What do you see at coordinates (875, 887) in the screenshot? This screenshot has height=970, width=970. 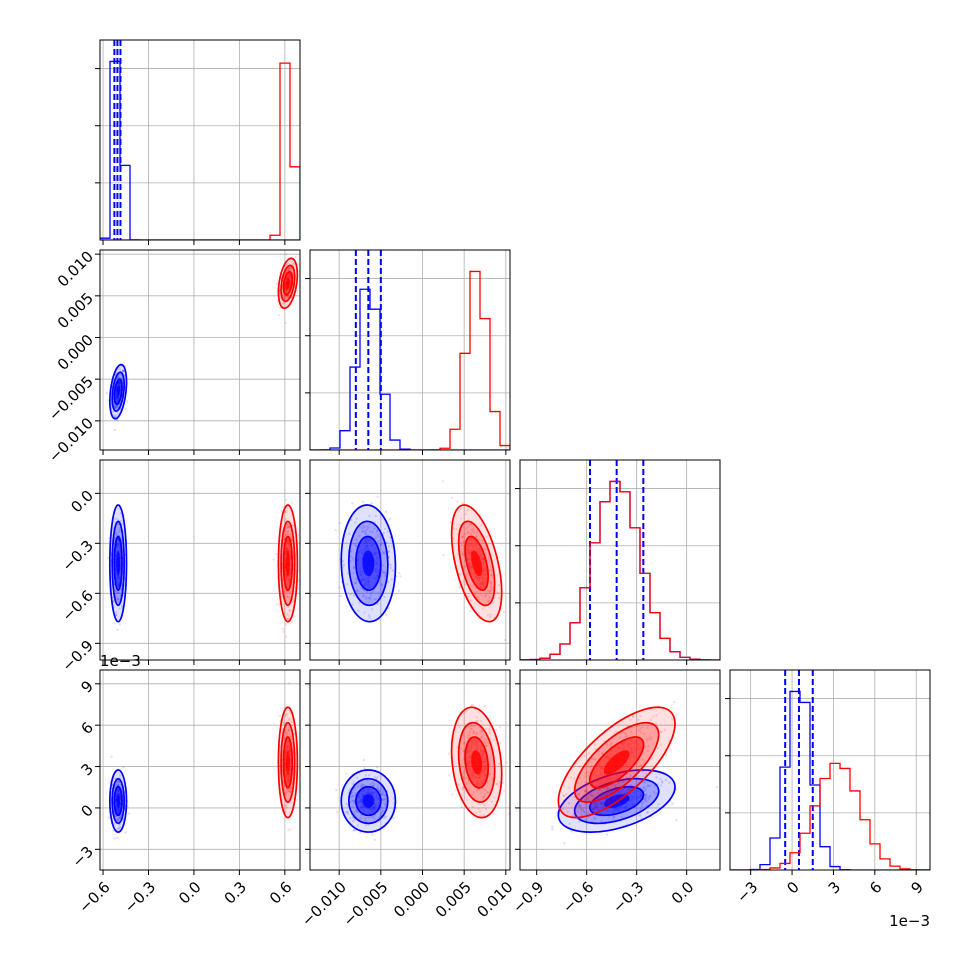 I see `x-tick-label: 6` at bounding box center [875, 887].